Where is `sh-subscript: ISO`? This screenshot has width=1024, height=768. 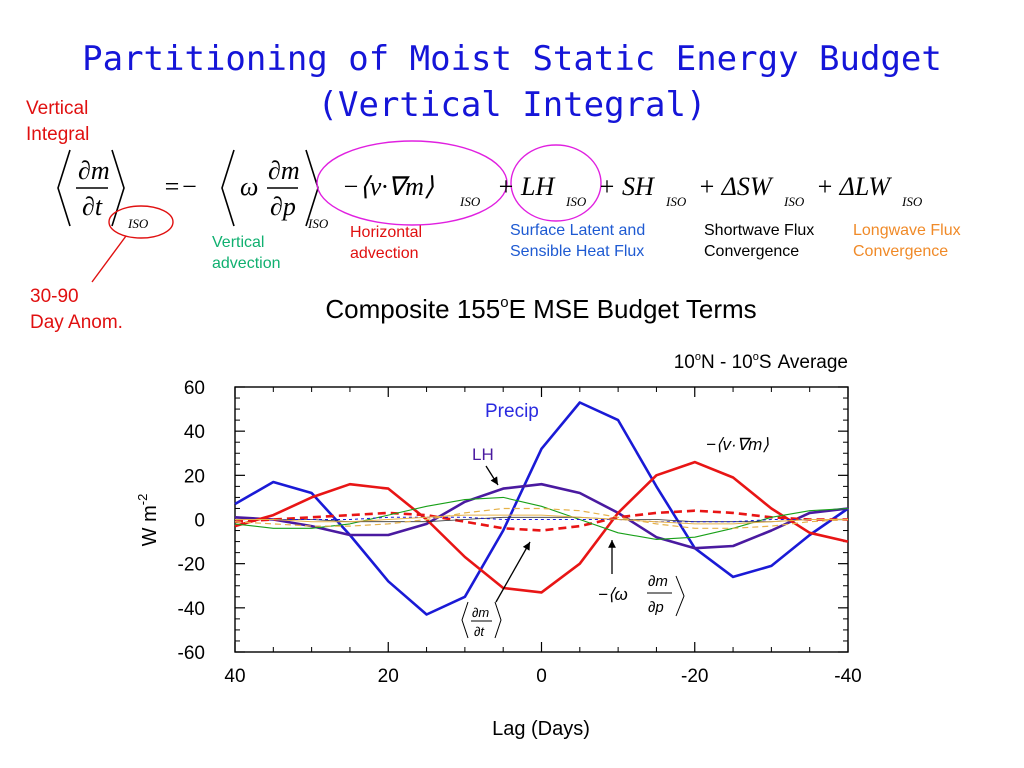
sh-subscript: ISO is located at coordinates (676, 201).